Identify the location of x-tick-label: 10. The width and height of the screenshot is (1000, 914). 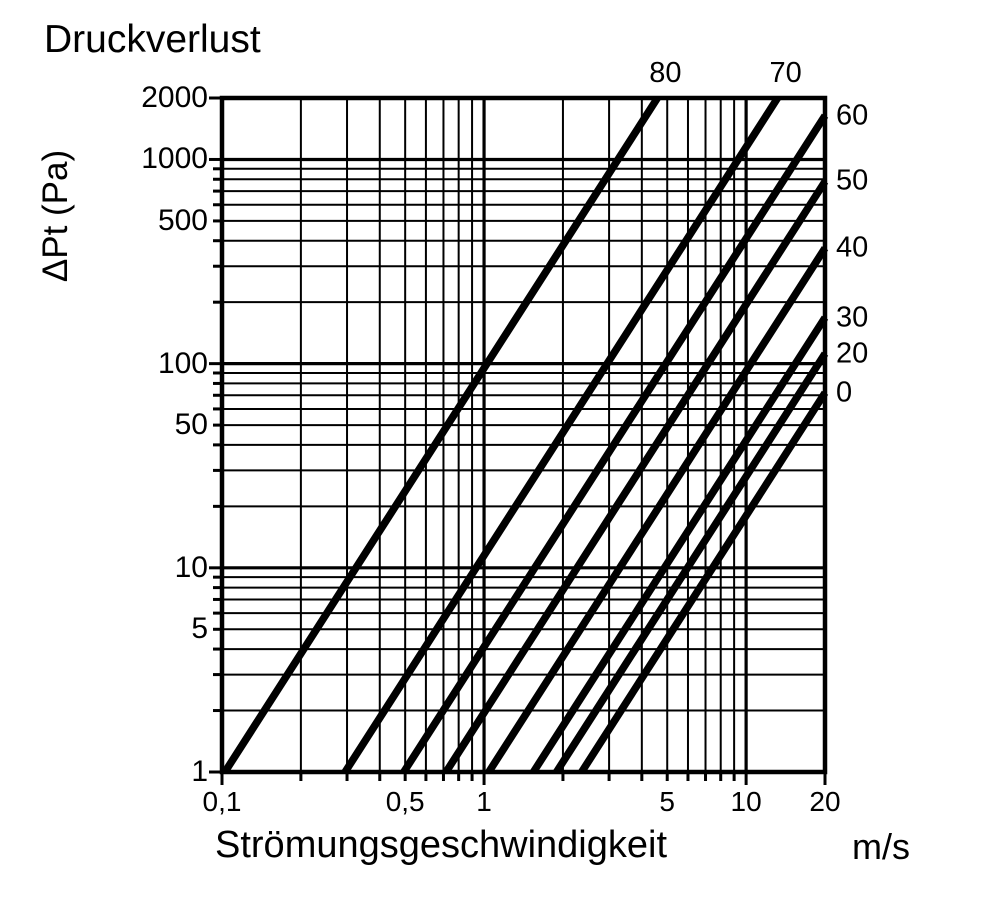
(746, 801).